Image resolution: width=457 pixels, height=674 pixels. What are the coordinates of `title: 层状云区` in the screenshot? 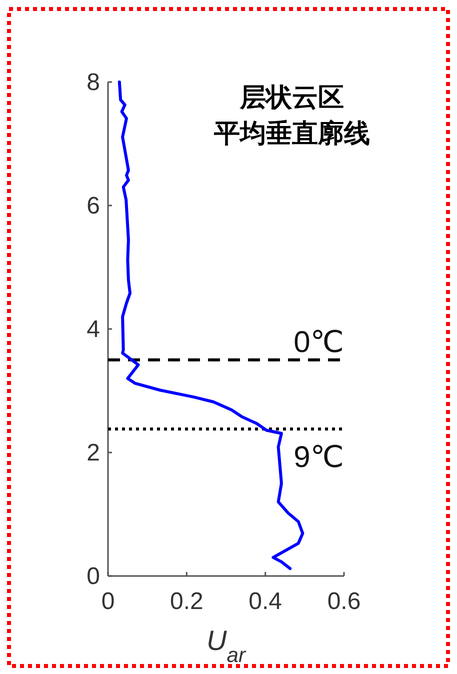 It's located at (292, 97).